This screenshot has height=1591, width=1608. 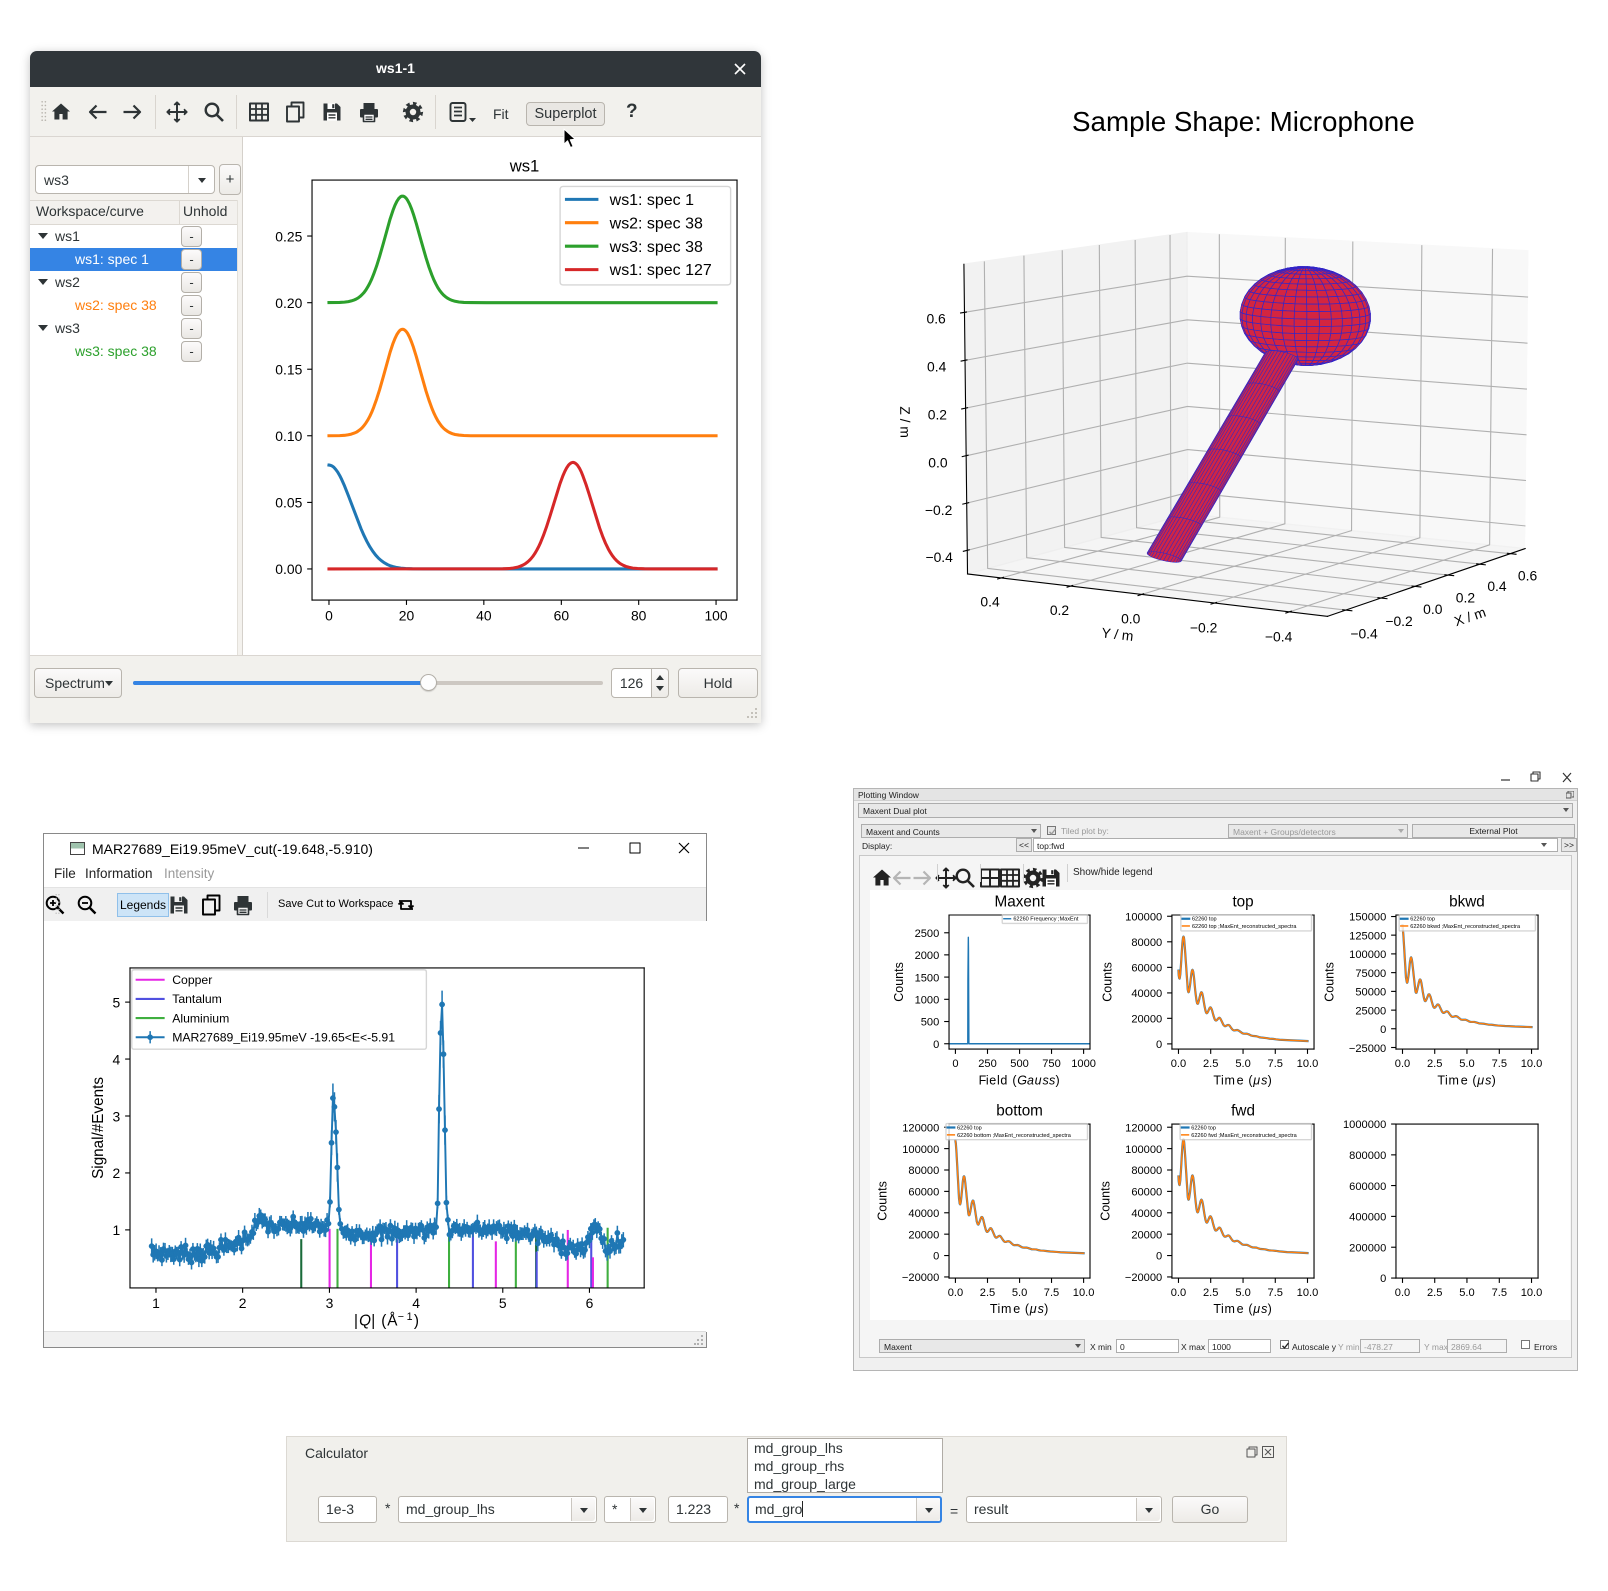 What do you see at coordinates (656, 223) in the screenshot?
I see `svg-text: ws2: spec 38` at bounding box center [656, 223].